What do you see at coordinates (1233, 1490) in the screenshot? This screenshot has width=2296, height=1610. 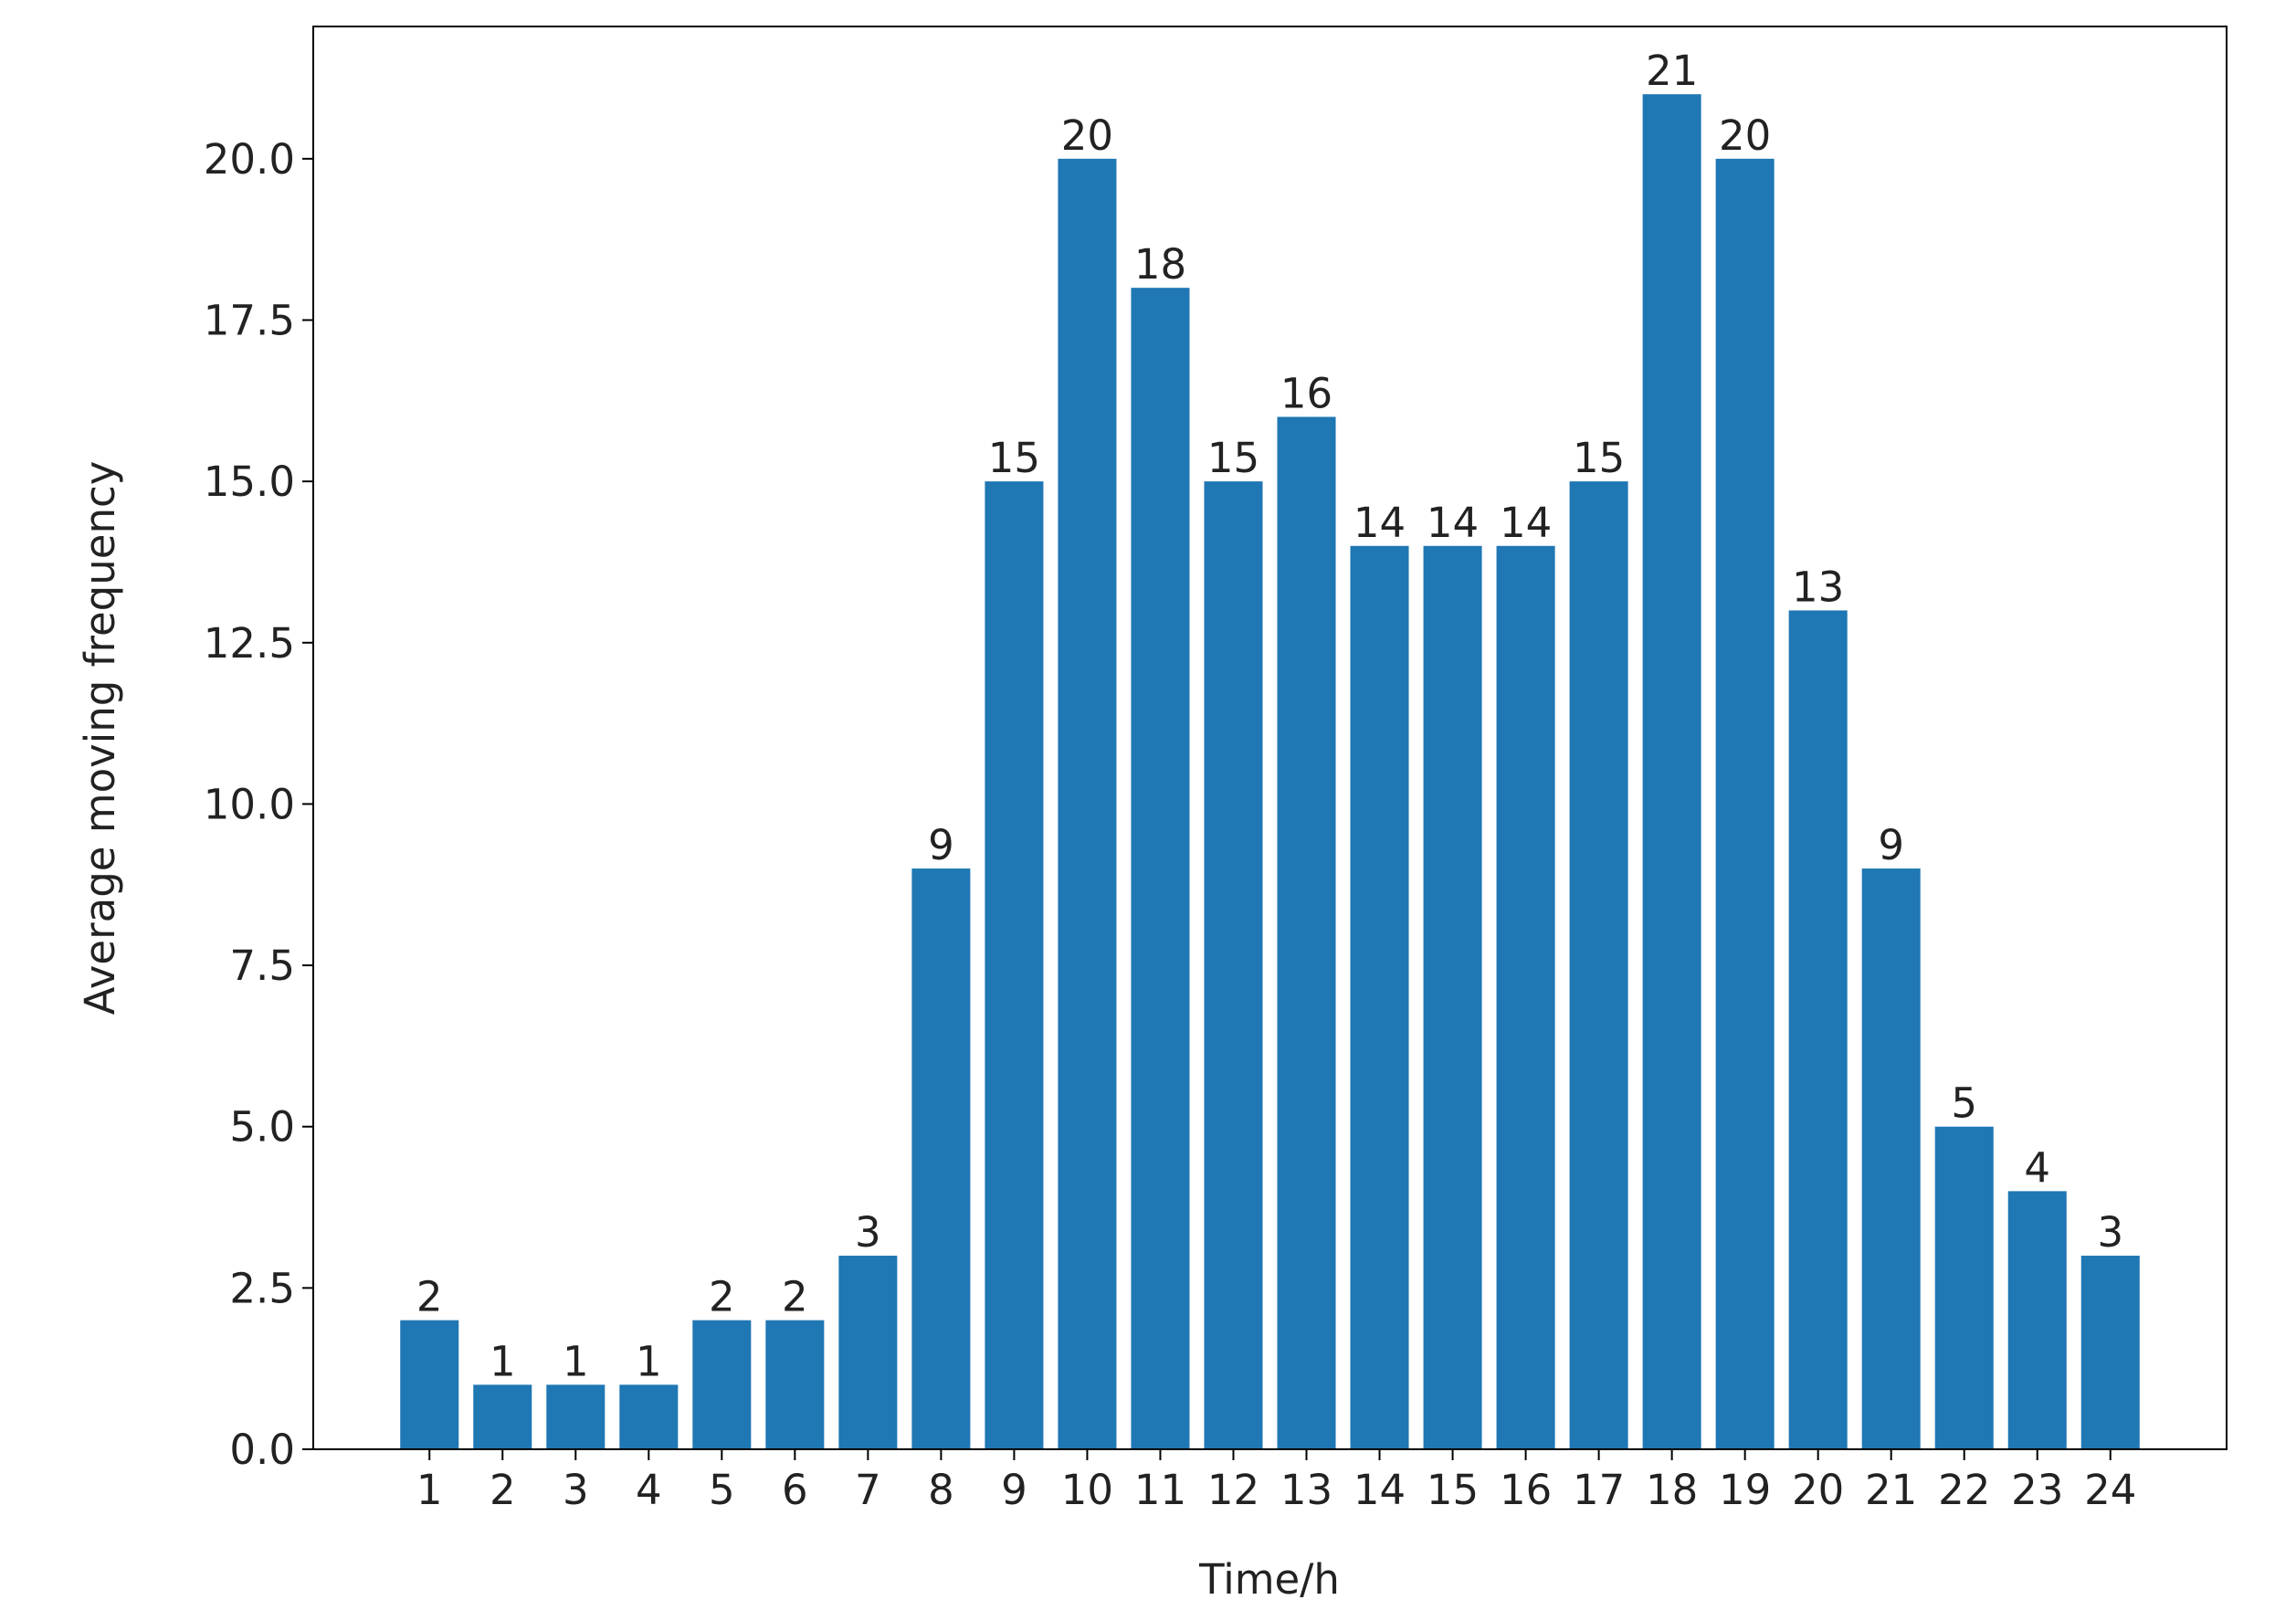 I see `x-tick-label: 12` at bounding box center [1233, 1490].